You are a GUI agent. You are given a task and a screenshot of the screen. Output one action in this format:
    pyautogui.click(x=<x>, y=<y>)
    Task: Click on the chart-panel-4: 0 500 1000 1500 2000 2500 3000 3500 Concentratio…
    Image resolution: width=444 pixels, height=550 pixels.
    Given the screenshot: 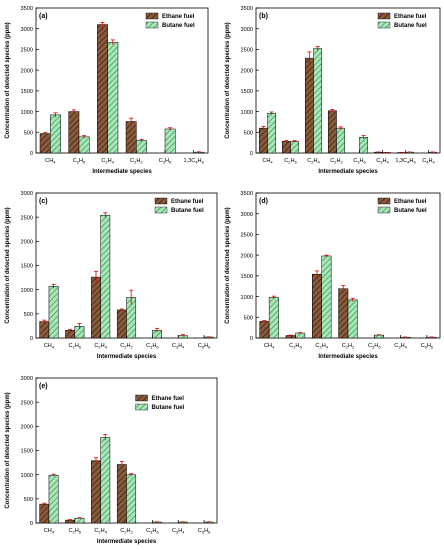 What is the action you would take?
    pyautogui.click(x=333, y=275)
    